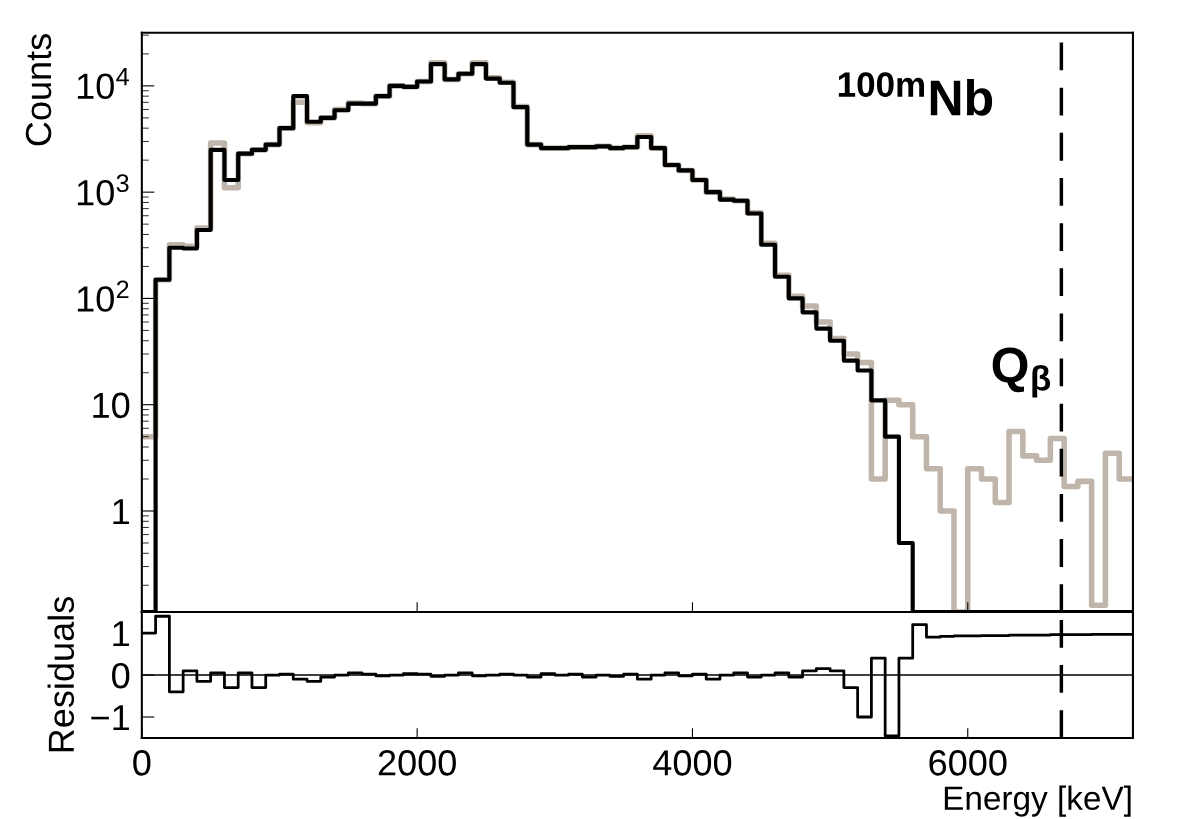 This screenshot has height=819, width=1182. I want to click on y-tick-label: −1, so click(110, 718).